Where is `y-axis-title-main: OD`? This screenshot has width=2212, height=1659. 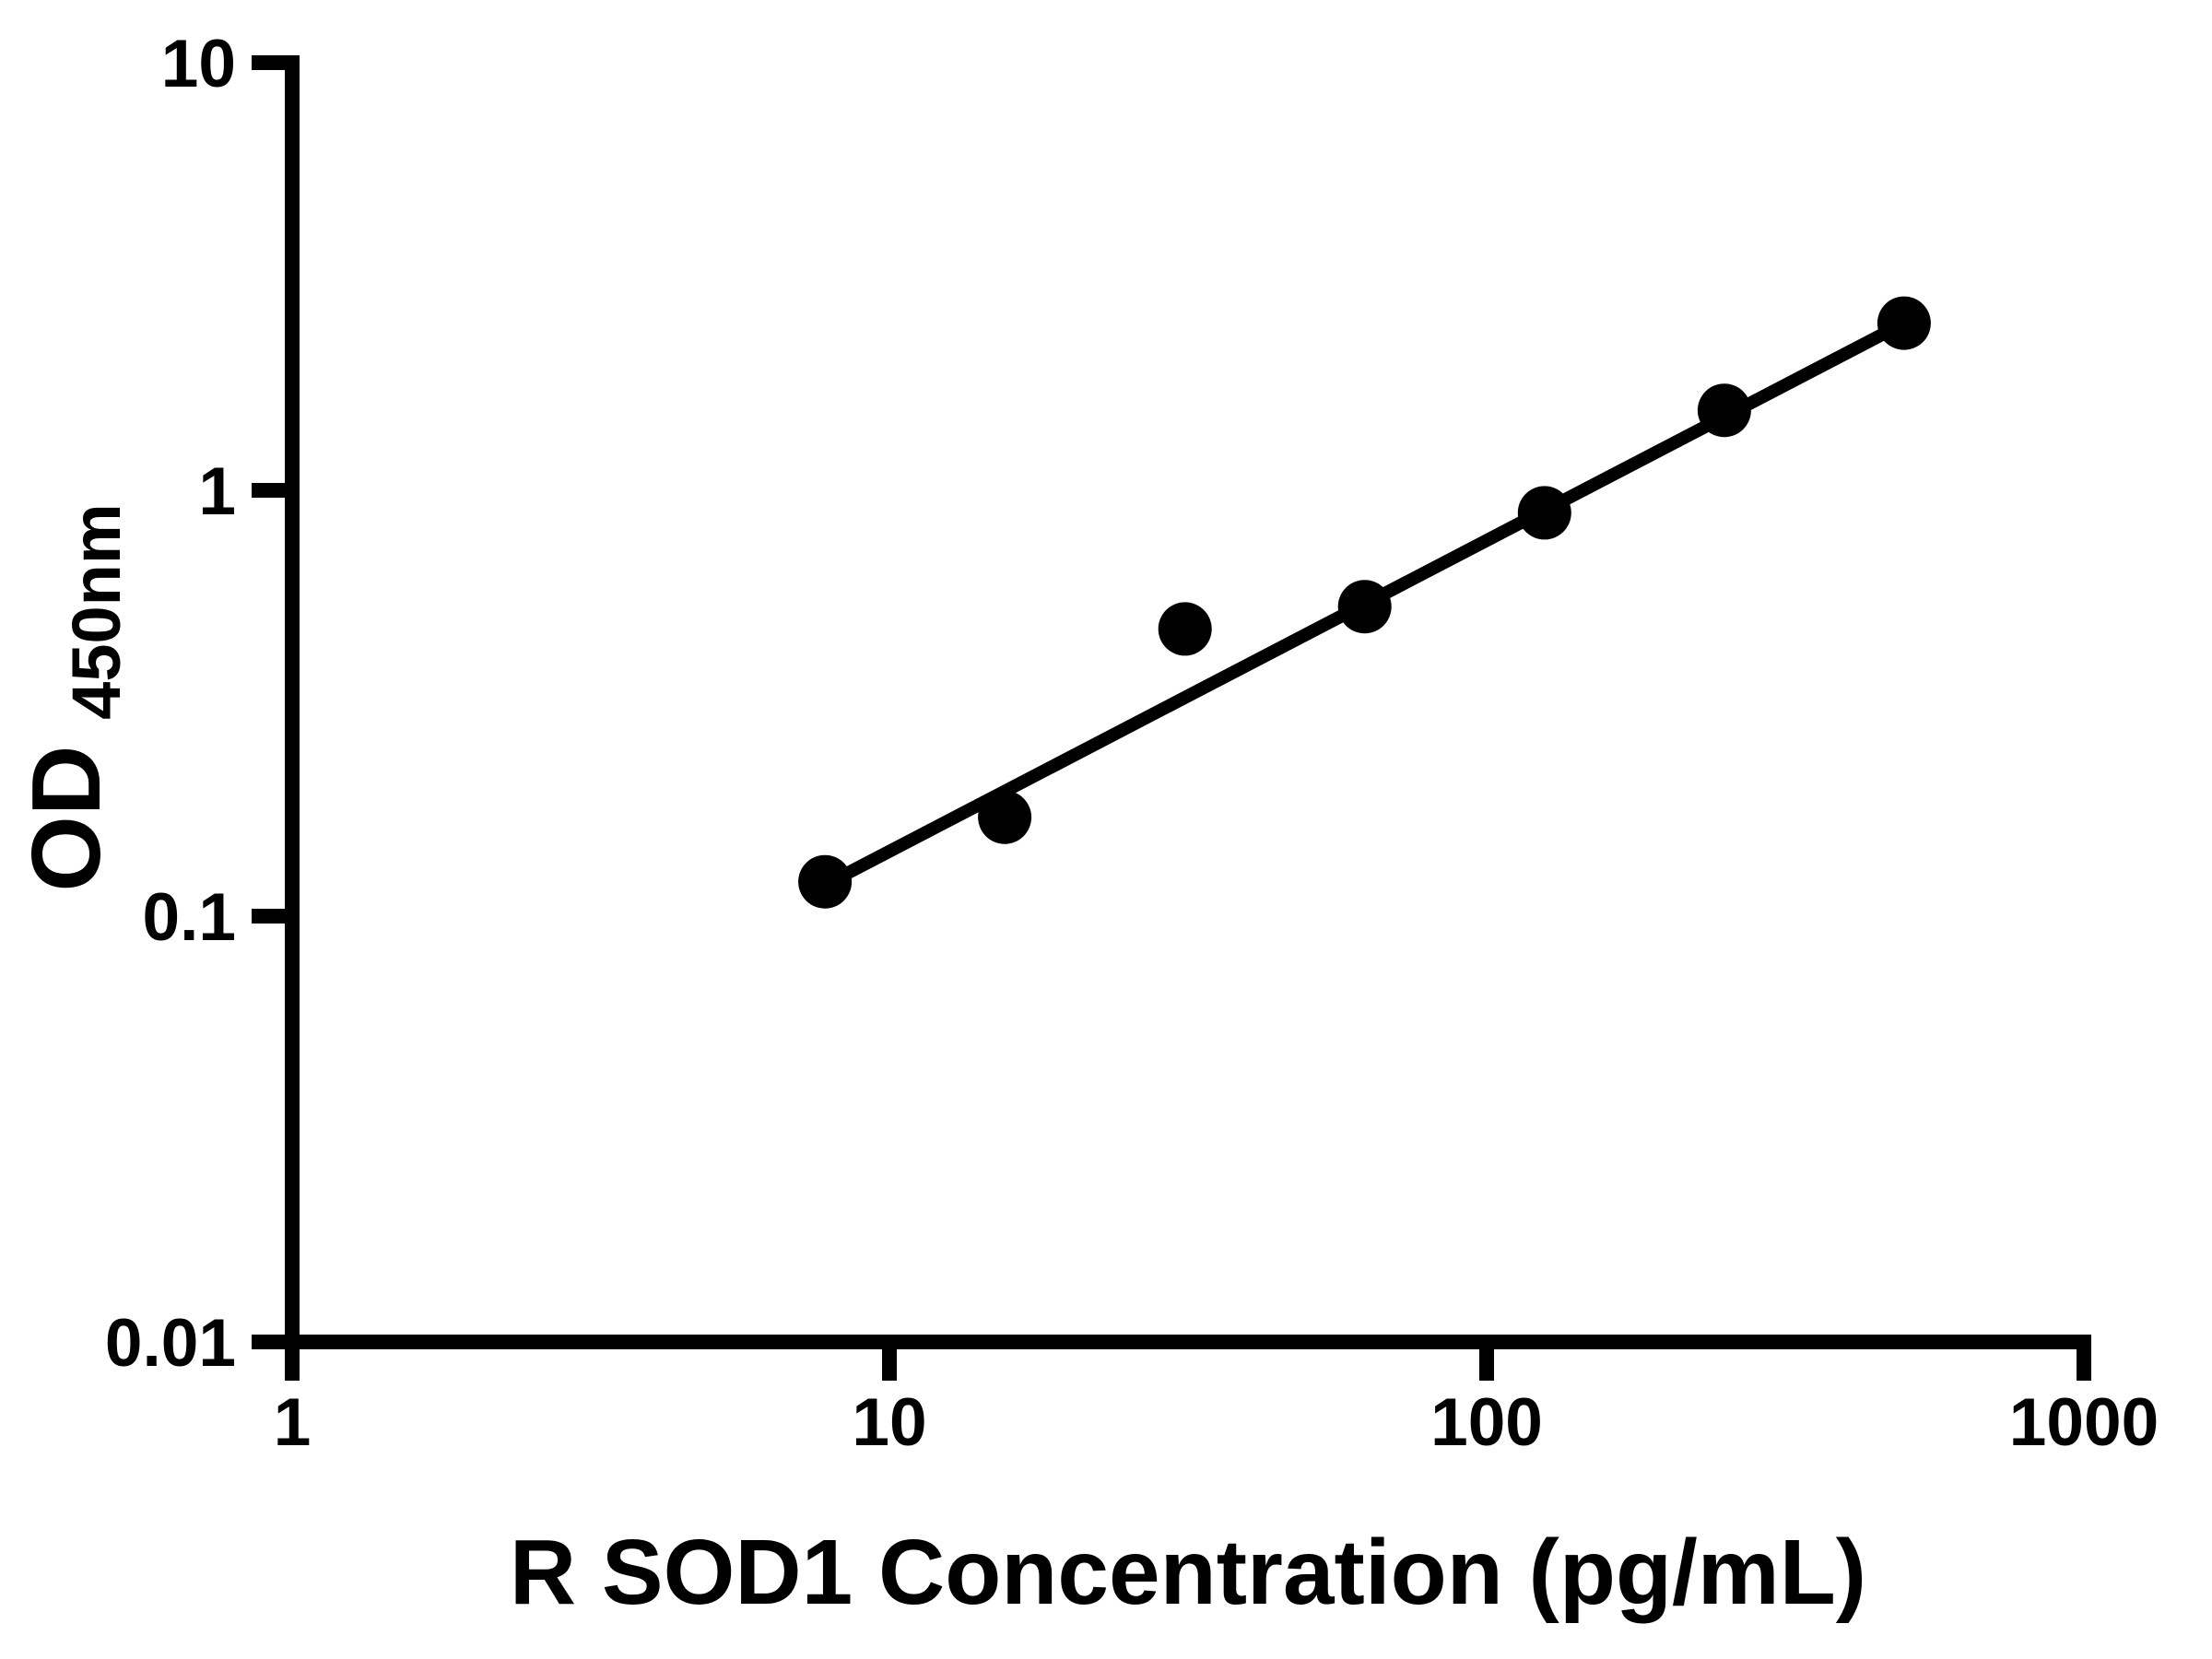
y-axis-title-main: OD is located at coordinates (66, 819).